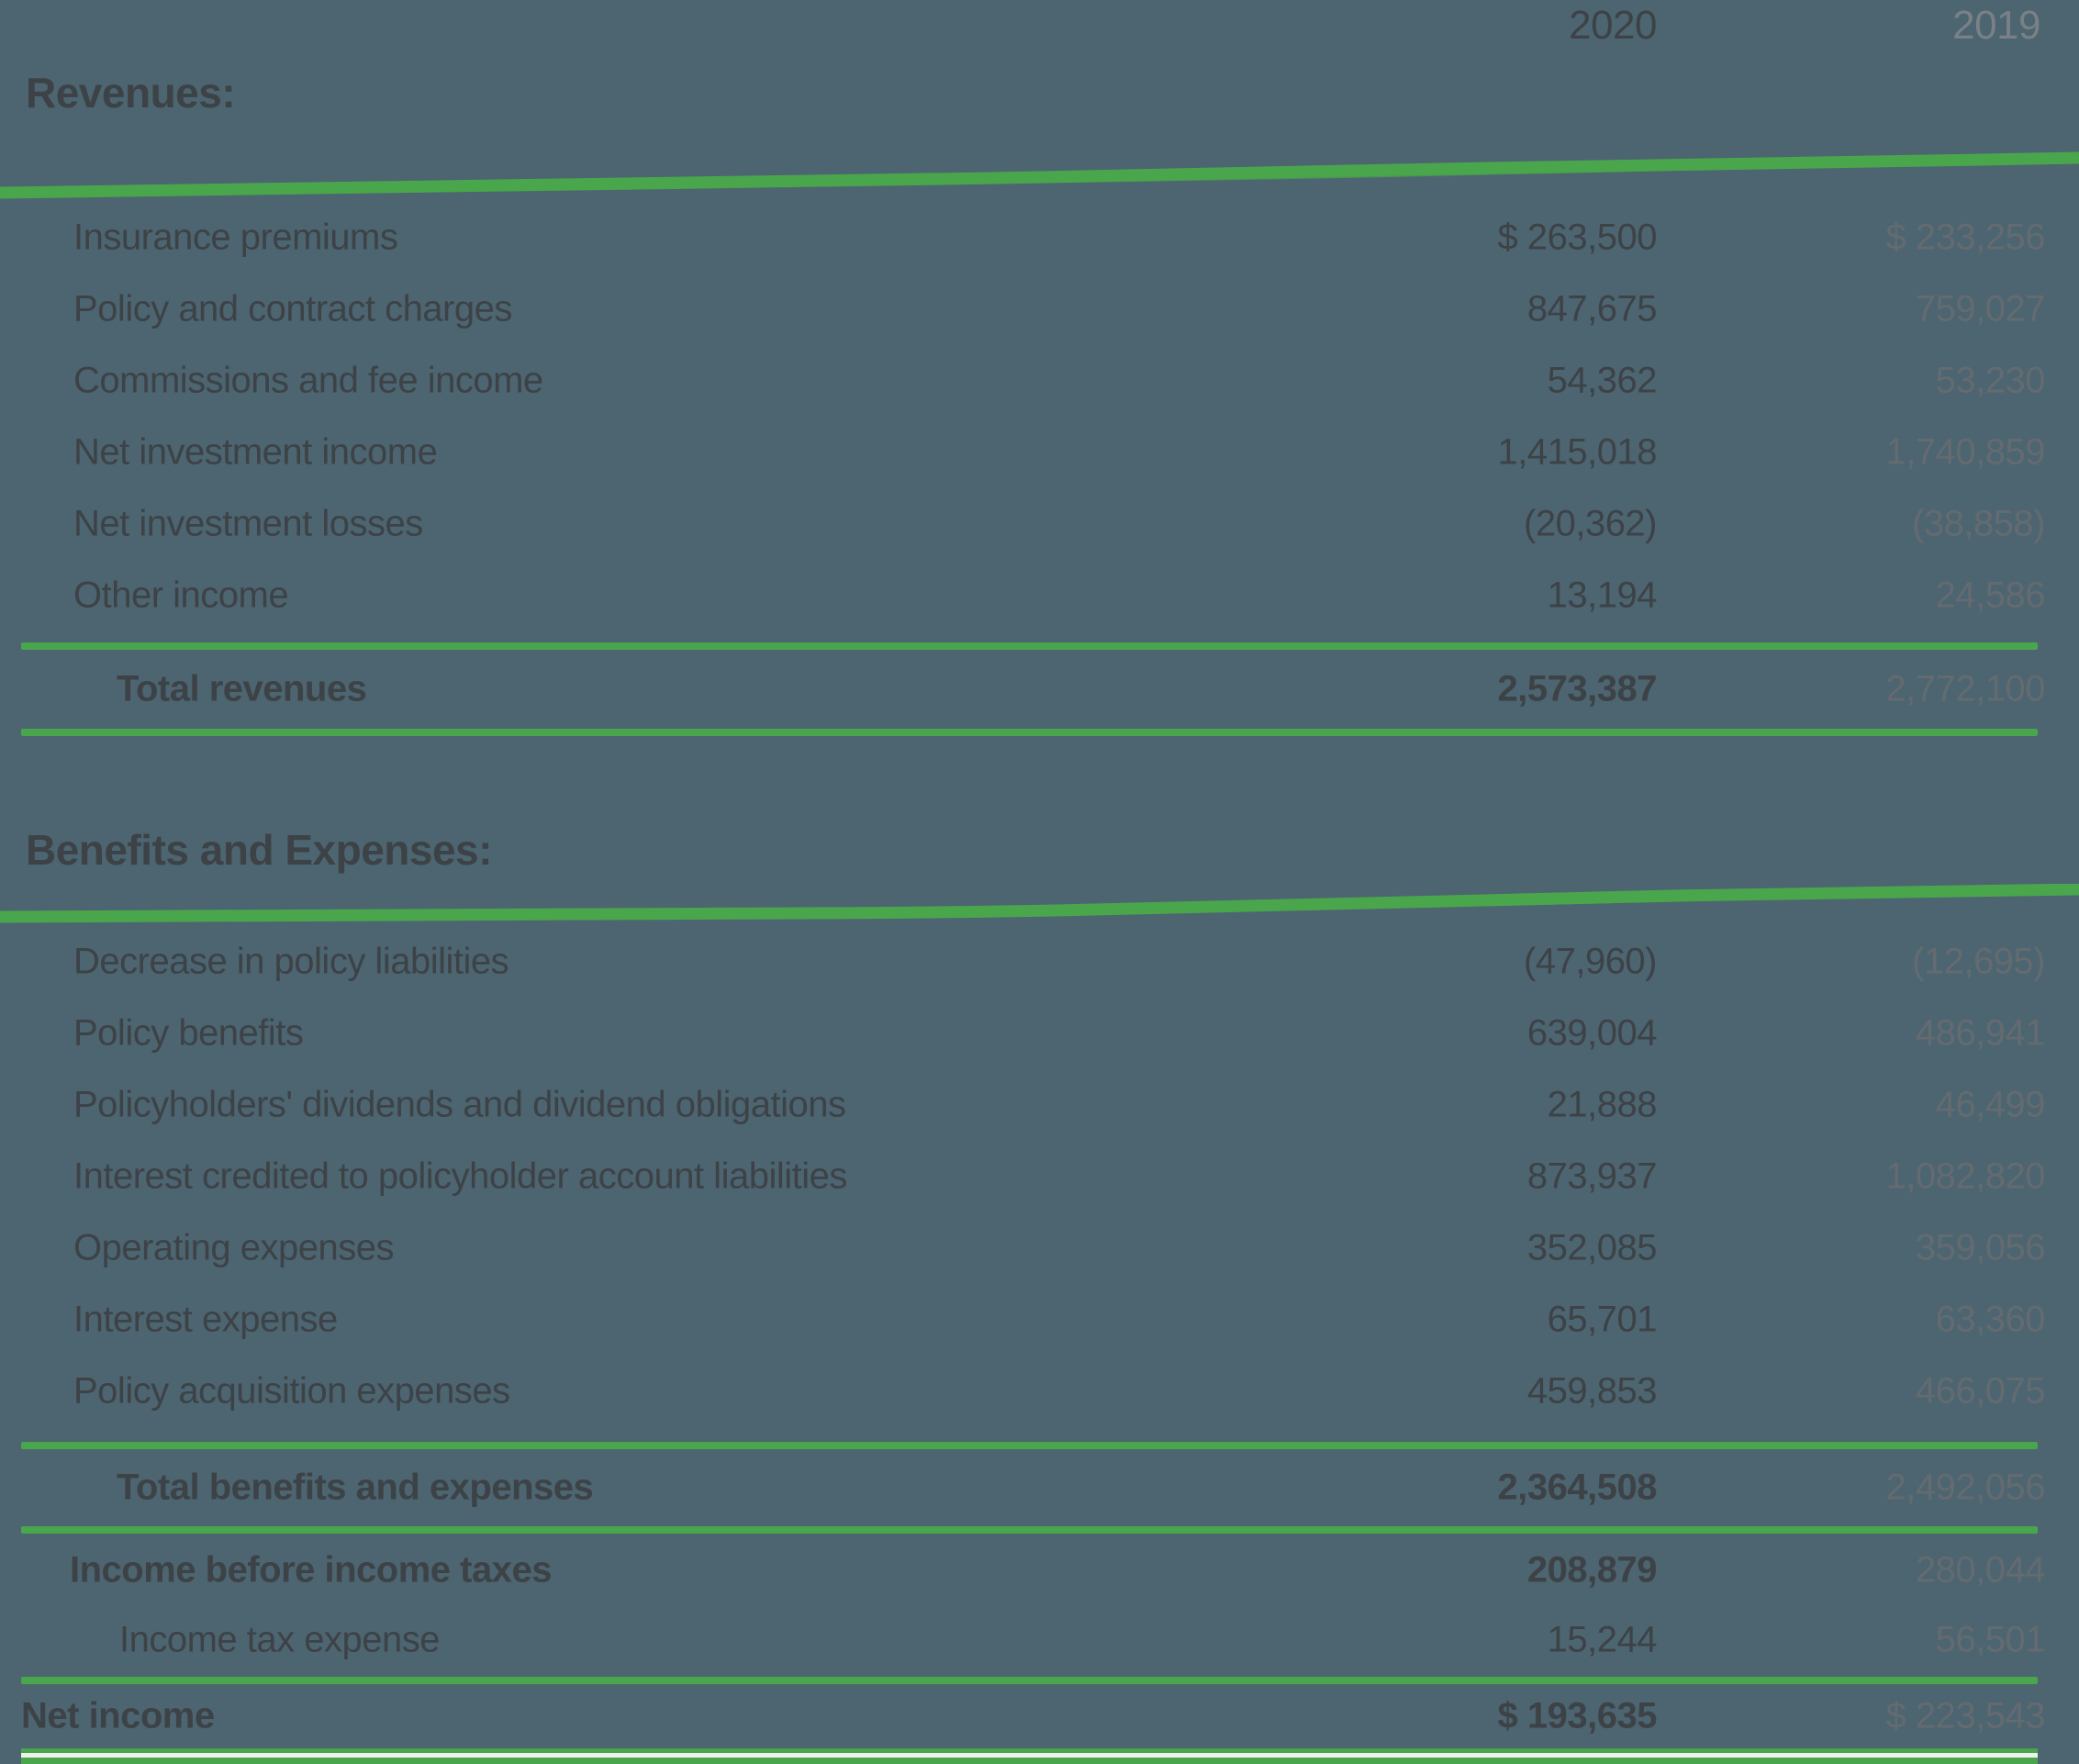 The width and height of the screenshot is (2079, 1764). What do you see at coordinates (1990, 380) in the screenshot?
I see `value-2019: 53,230` at bounding box center [1990, 380].